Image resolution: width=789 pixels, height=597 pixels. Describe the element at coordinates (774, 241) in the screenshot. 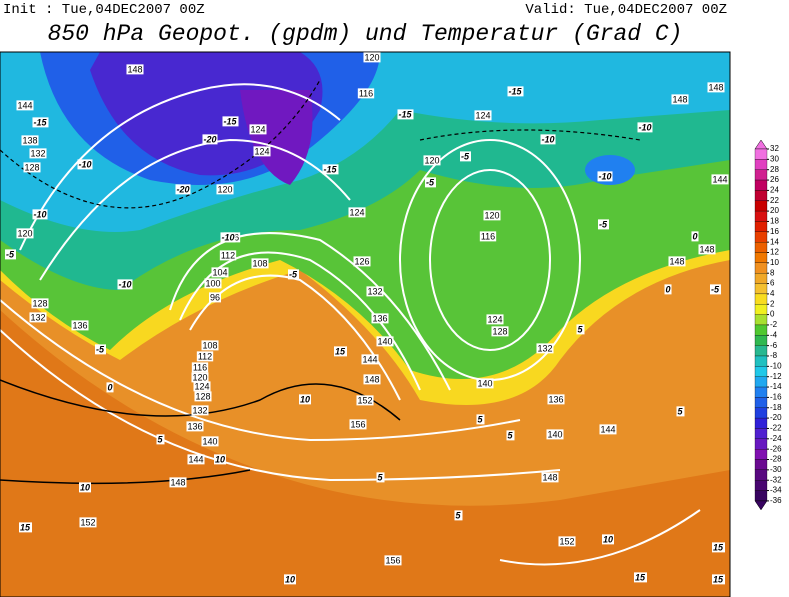

I see `colorbar-label: 14` at that location.